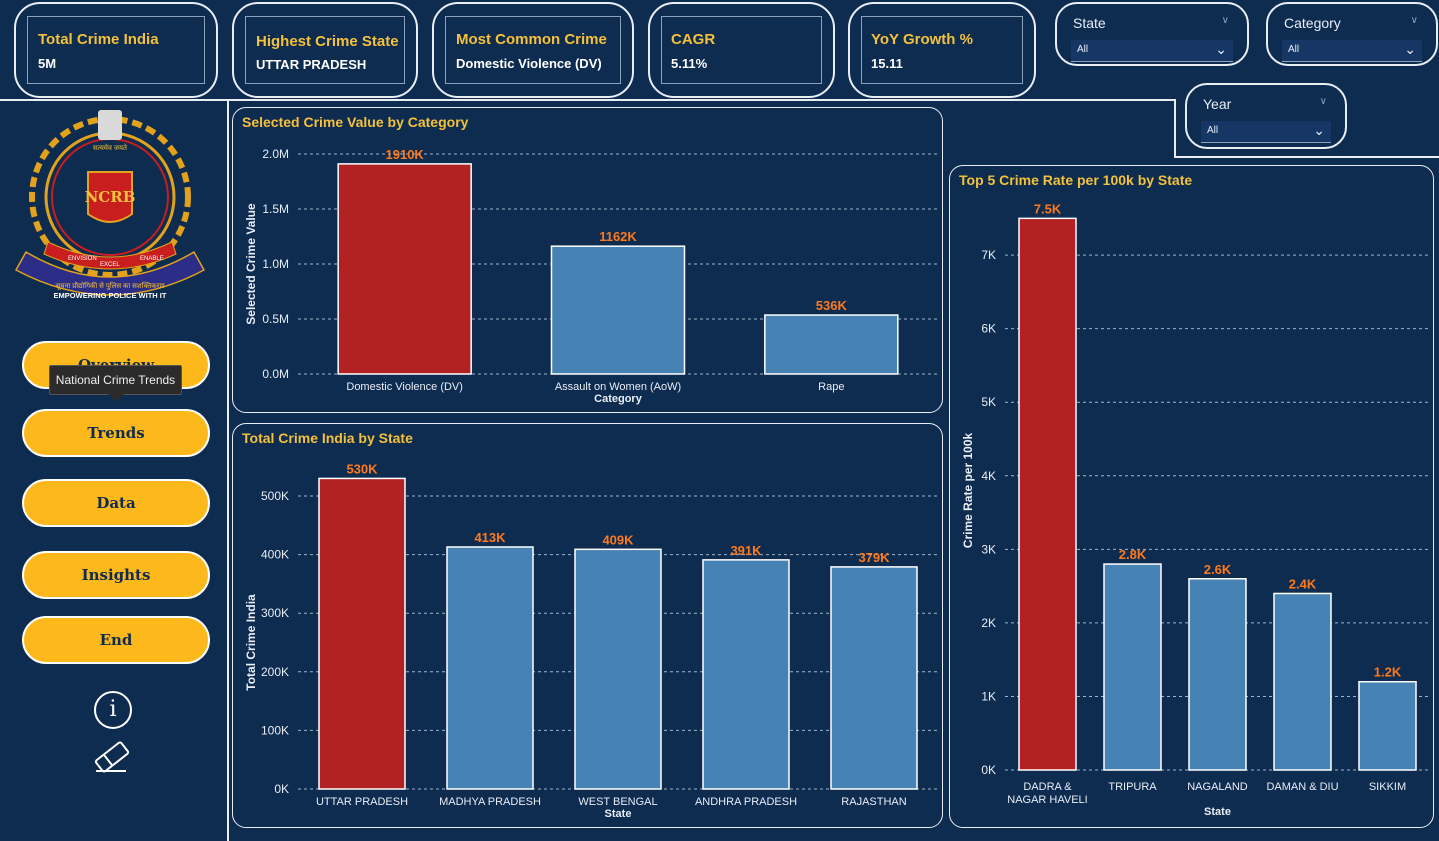 The image size is (1439, 841). I want to click on svg-text:सूचना प्रौद्योगिकी से पुलिस का: सूचना प्रौद्योगिकी से पुलिस का सशक्तिकरण, so click(110, 285).